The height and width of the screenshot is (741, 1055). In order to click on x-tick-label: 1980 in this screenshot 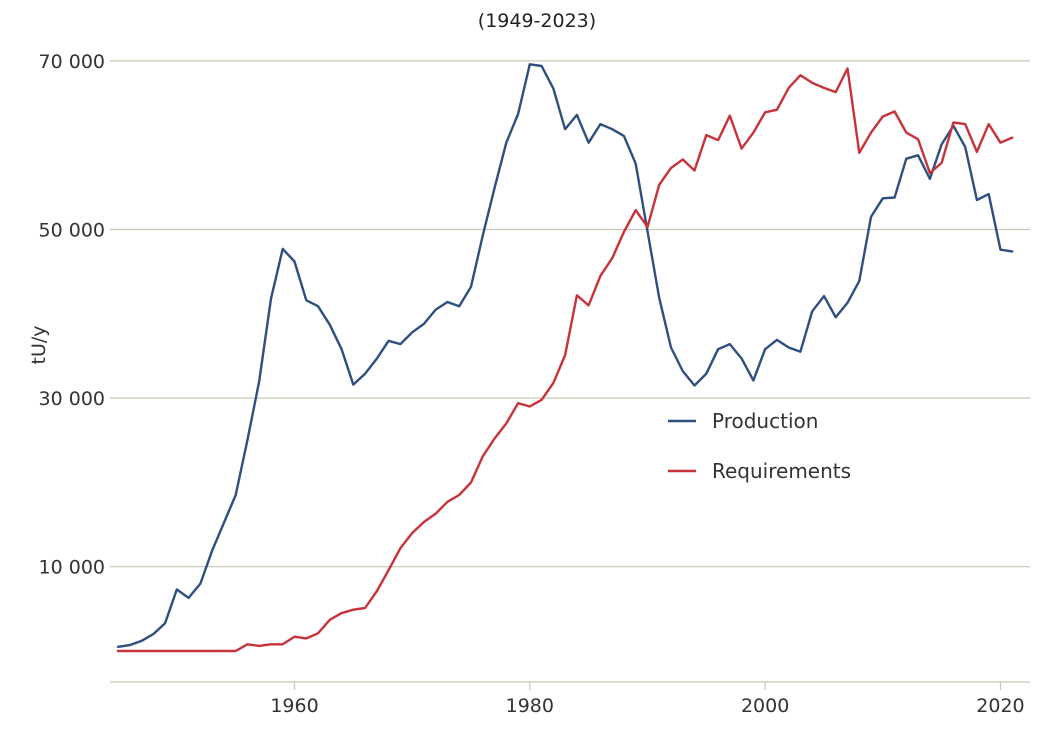, I will do `click(530, 706)`.